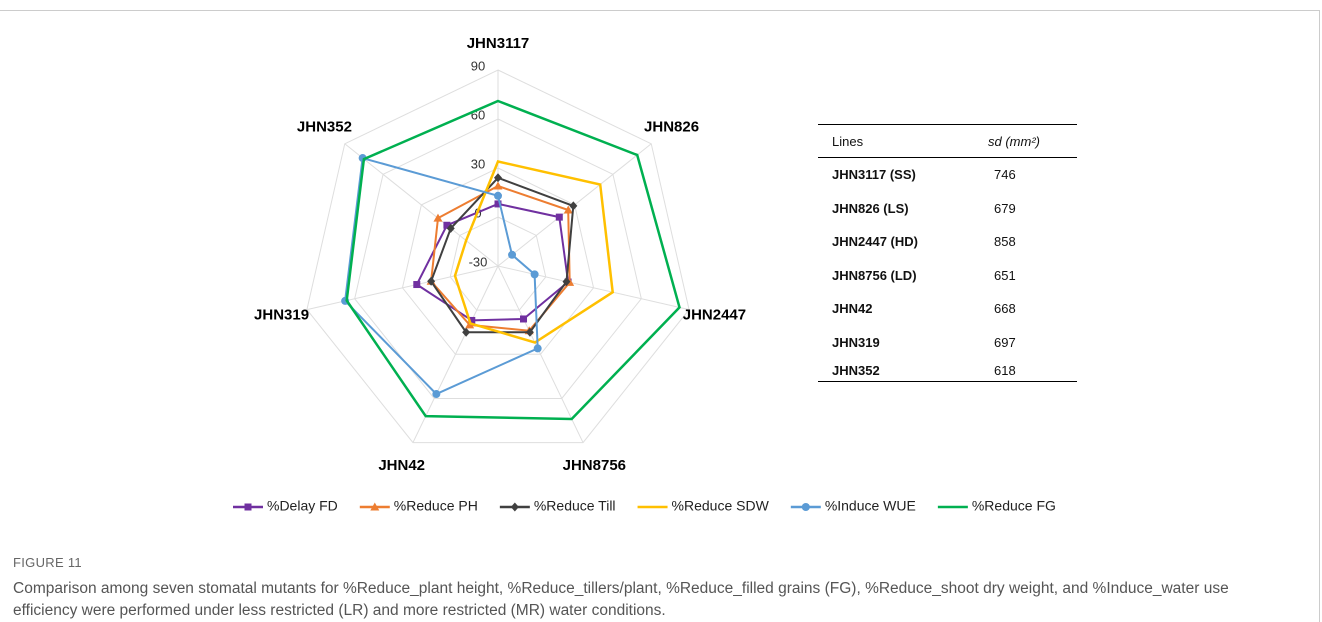  What do you see at coordinates (324, 127) in the screenshot?
I see `axis-label: JHN352` at bounding box center [324, 127].